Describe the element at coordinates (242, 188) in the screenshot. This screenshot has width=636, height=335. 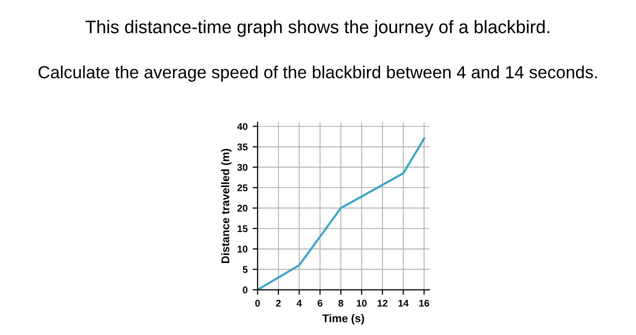
I see `y-tick-label: 25` at that location.